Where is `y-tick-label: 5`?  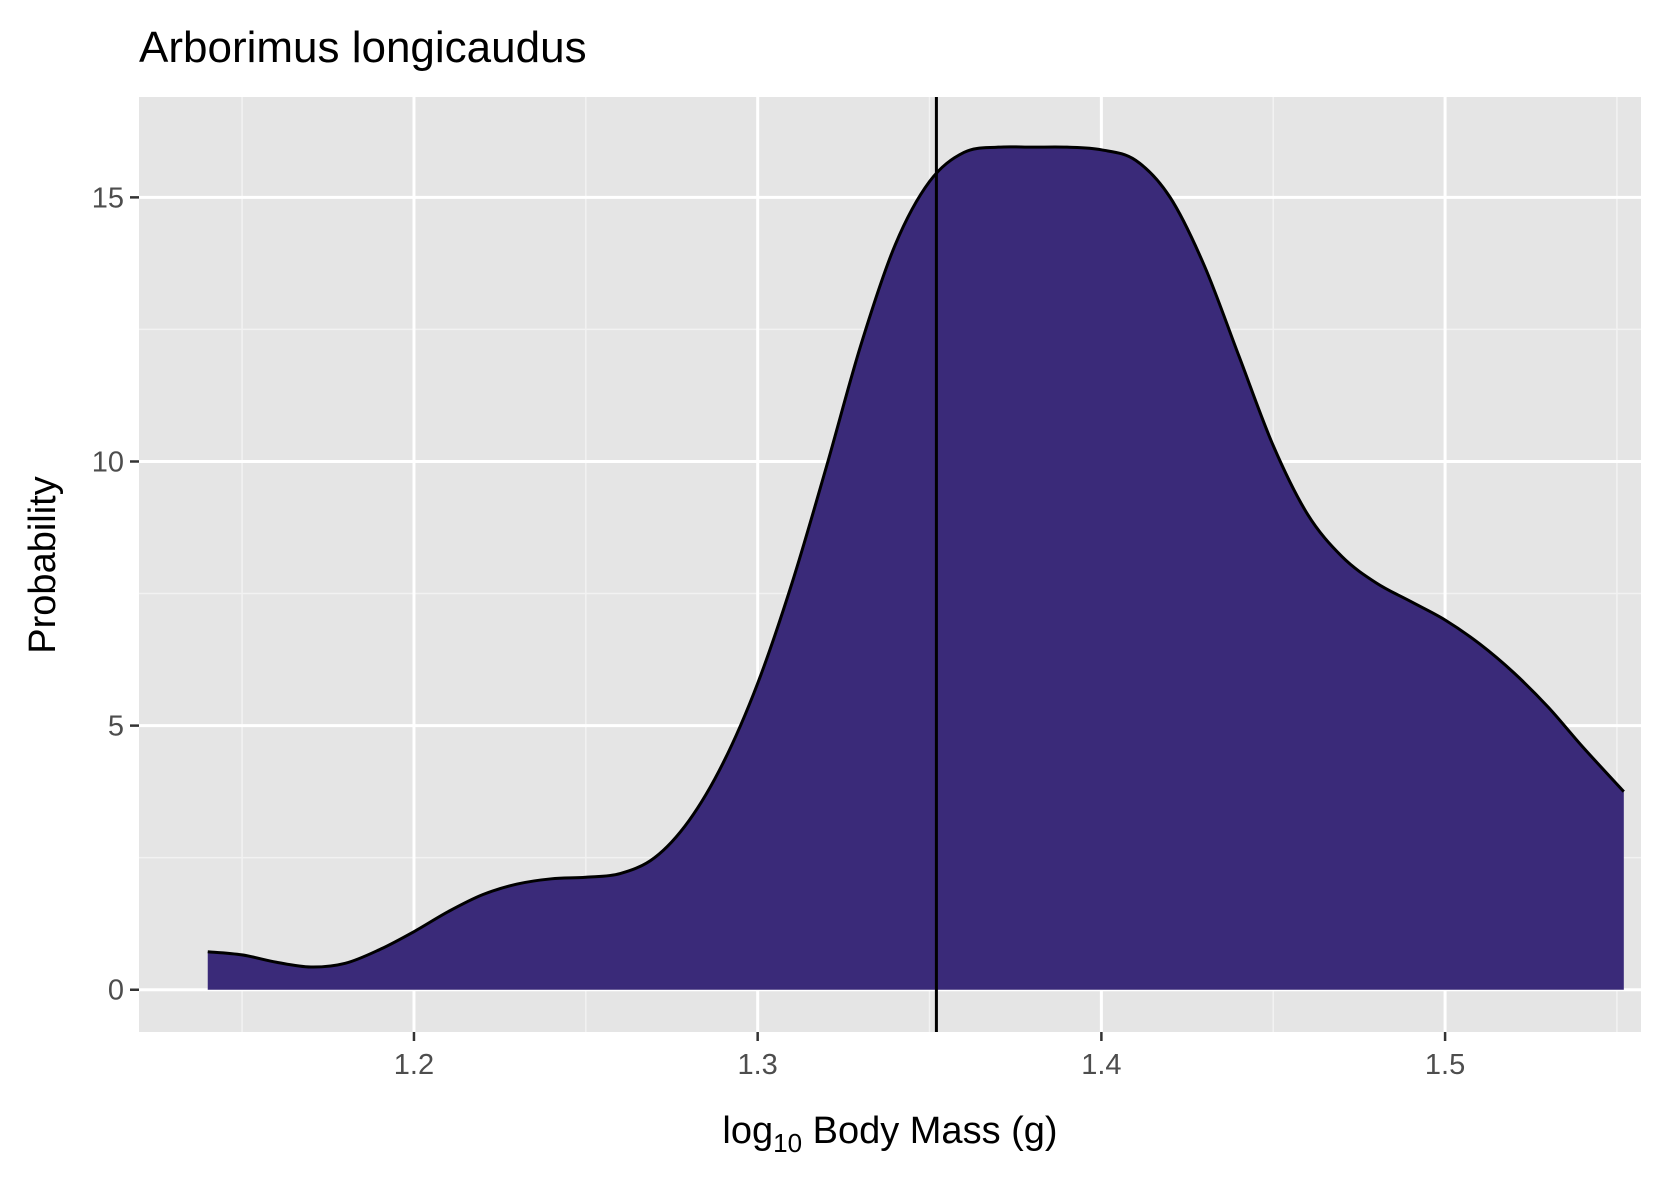
y-tick-label: 5 is located at coordinates (116, 727).